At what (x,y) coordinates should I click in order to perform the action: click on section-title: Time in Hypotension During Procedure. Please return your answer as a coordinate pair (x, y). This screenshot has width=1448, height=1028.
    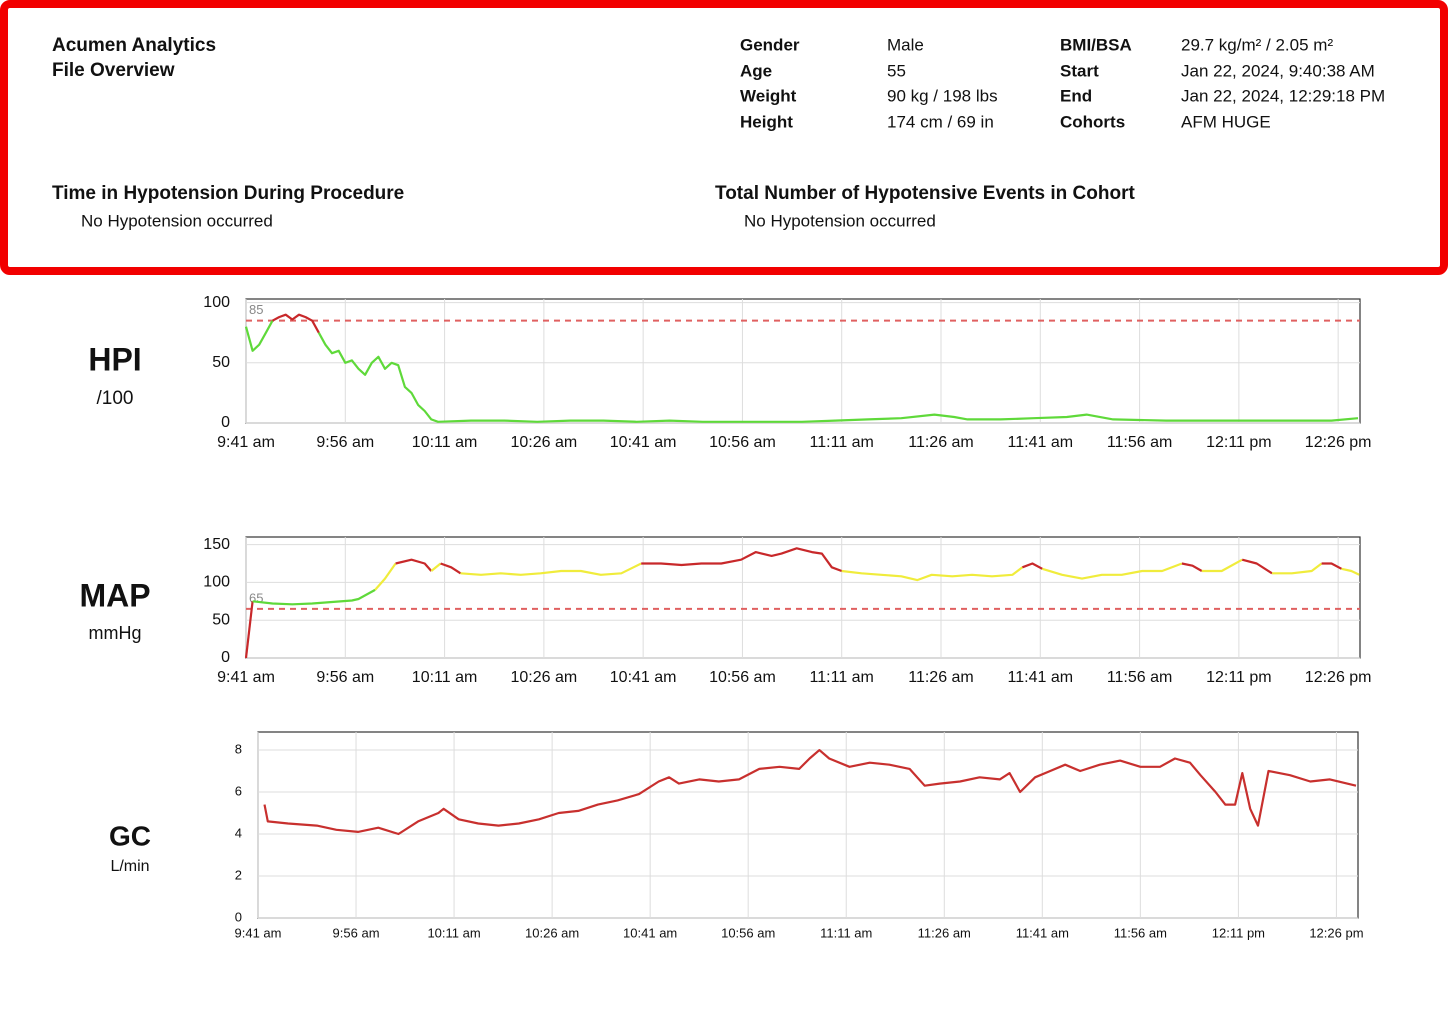
    Looking at the image, I should click on (228, 193).